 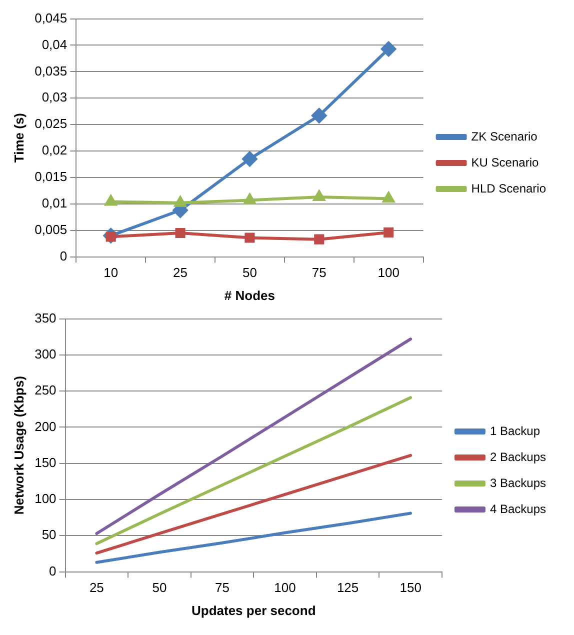 I want to click on legend-label: 2 Backups, so click(x=518, y=457).